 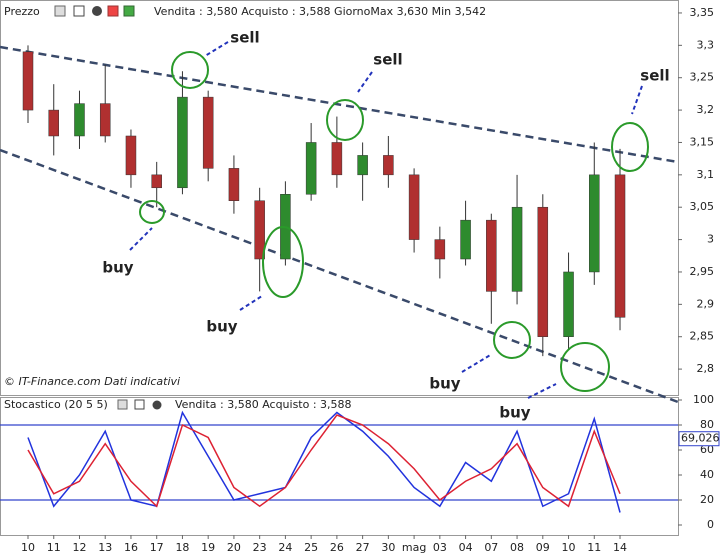 What do you see at coordinates (702, 271) in the screenshot?
I see `y-tick-label: 2,95` at bounding box center [702, 271].